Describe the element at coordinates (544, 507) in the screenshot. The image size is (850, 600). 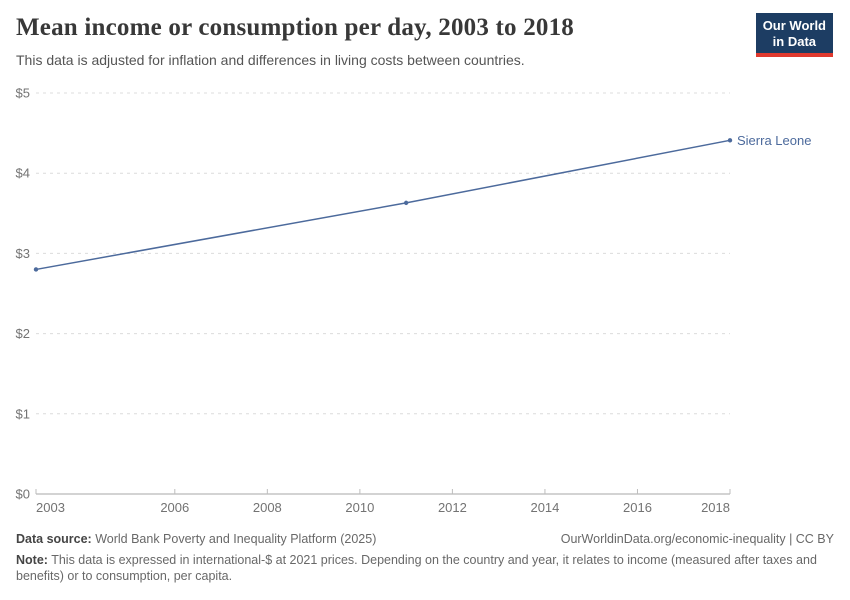
I see `x-axis-tick-label: 2014` at that location.